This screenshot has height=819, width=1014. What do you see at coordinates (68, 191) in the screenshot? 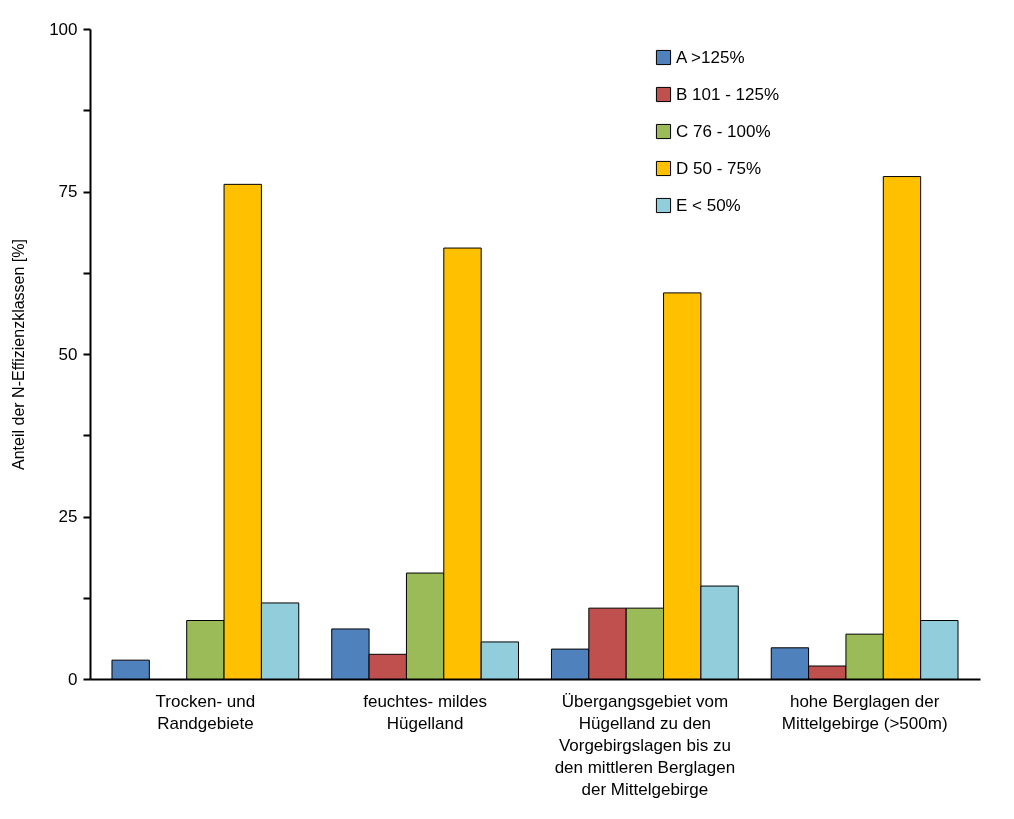
I see `y-tick-label: 75` at bounding box center [68, 191].